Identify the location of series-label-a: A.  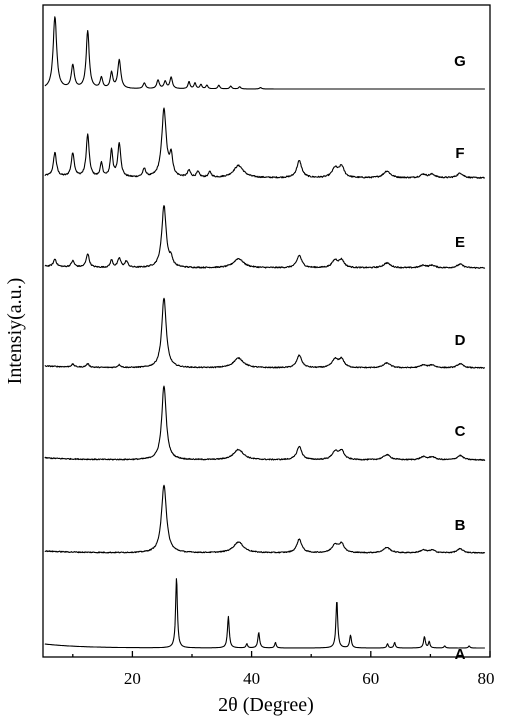
(460, 654).